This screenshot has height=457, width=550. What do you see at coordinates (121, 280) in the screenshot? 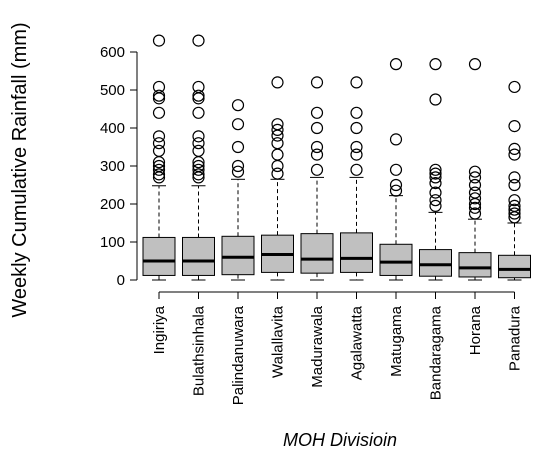
I see `y-tick-label-0: 0` at bounding box center [121, 280].